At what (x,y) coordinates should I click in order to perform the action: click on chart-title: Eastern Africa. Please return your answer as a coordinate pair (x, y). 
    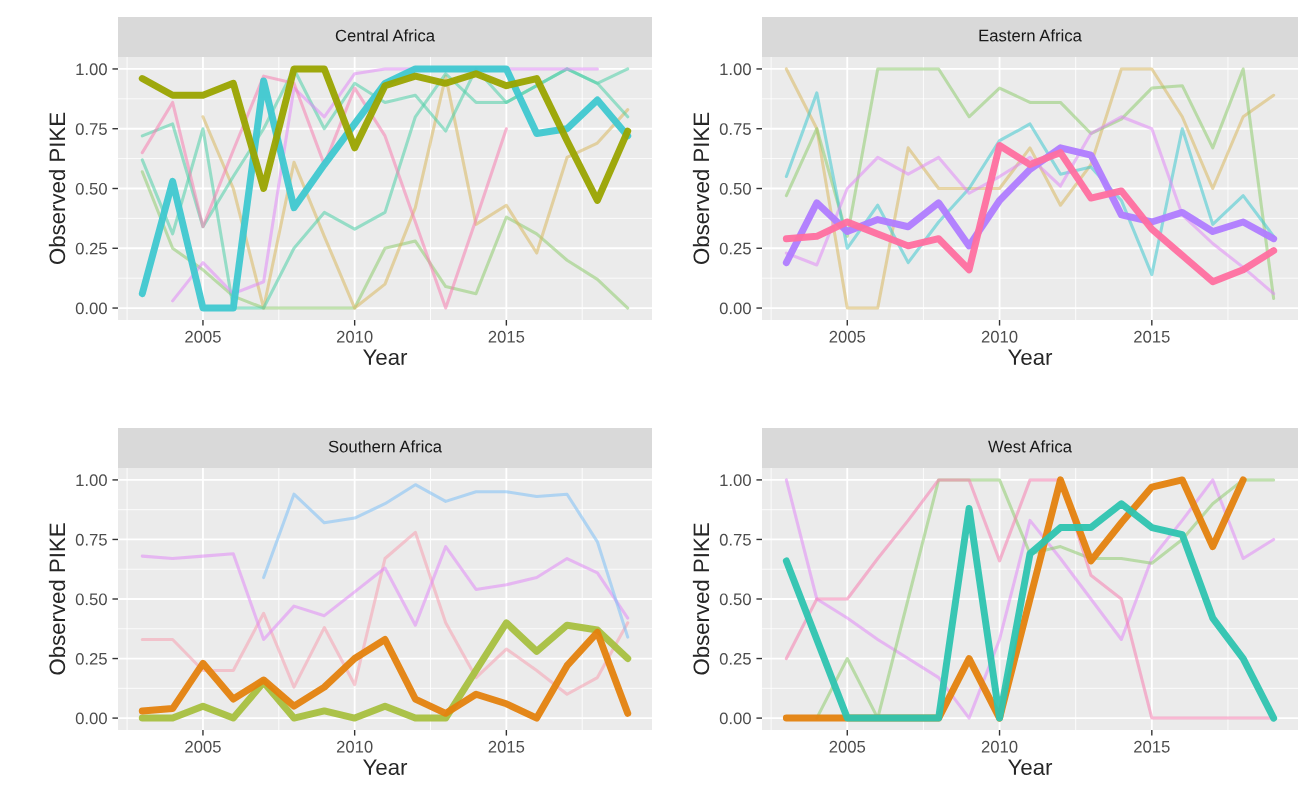
    Looking at the image, I should click on (1030, 35).